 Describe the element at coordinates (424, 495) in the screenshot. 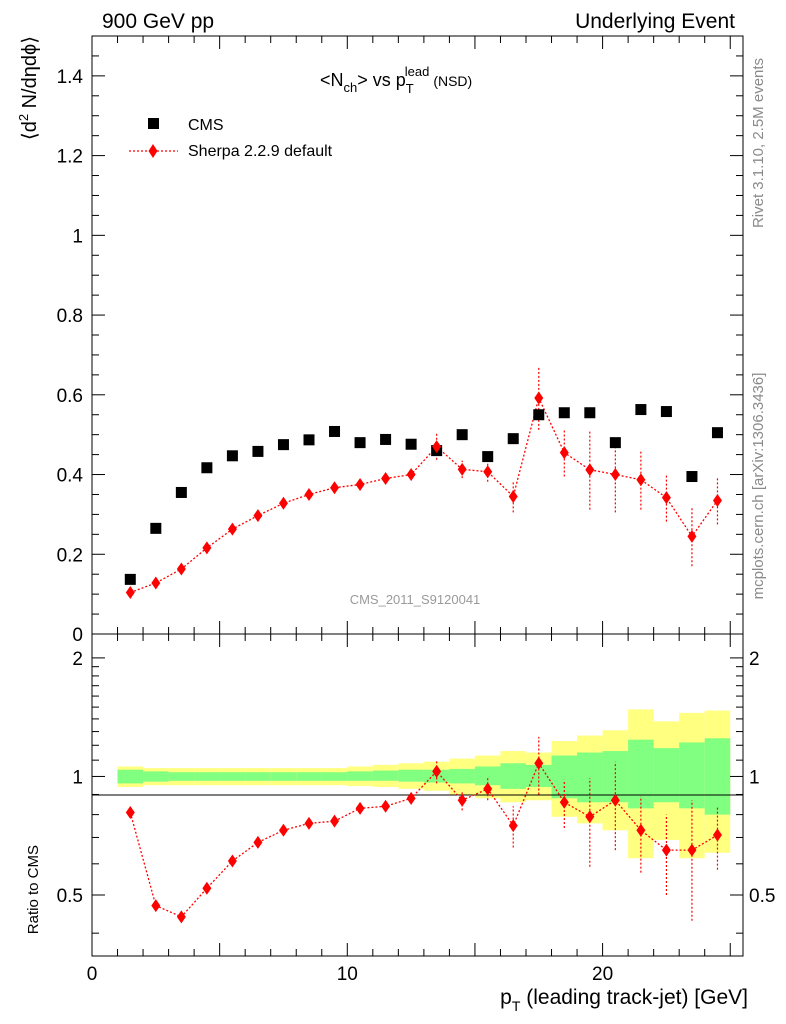

I see `mc-line` at that location.